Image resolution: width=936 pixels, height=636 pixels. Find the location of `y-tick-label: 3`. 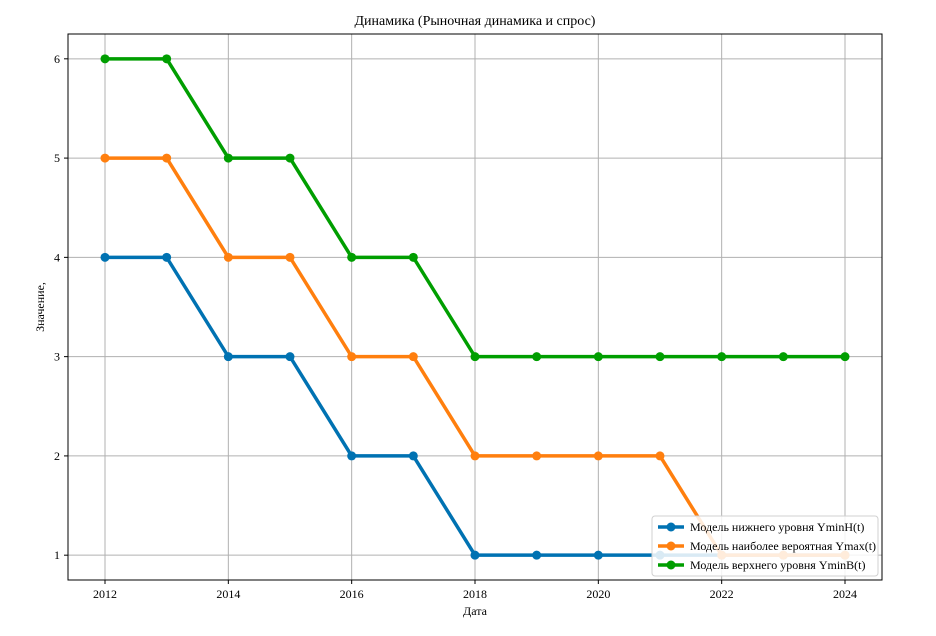

y-tick-label: 3 is located at coordinates (57, 357).